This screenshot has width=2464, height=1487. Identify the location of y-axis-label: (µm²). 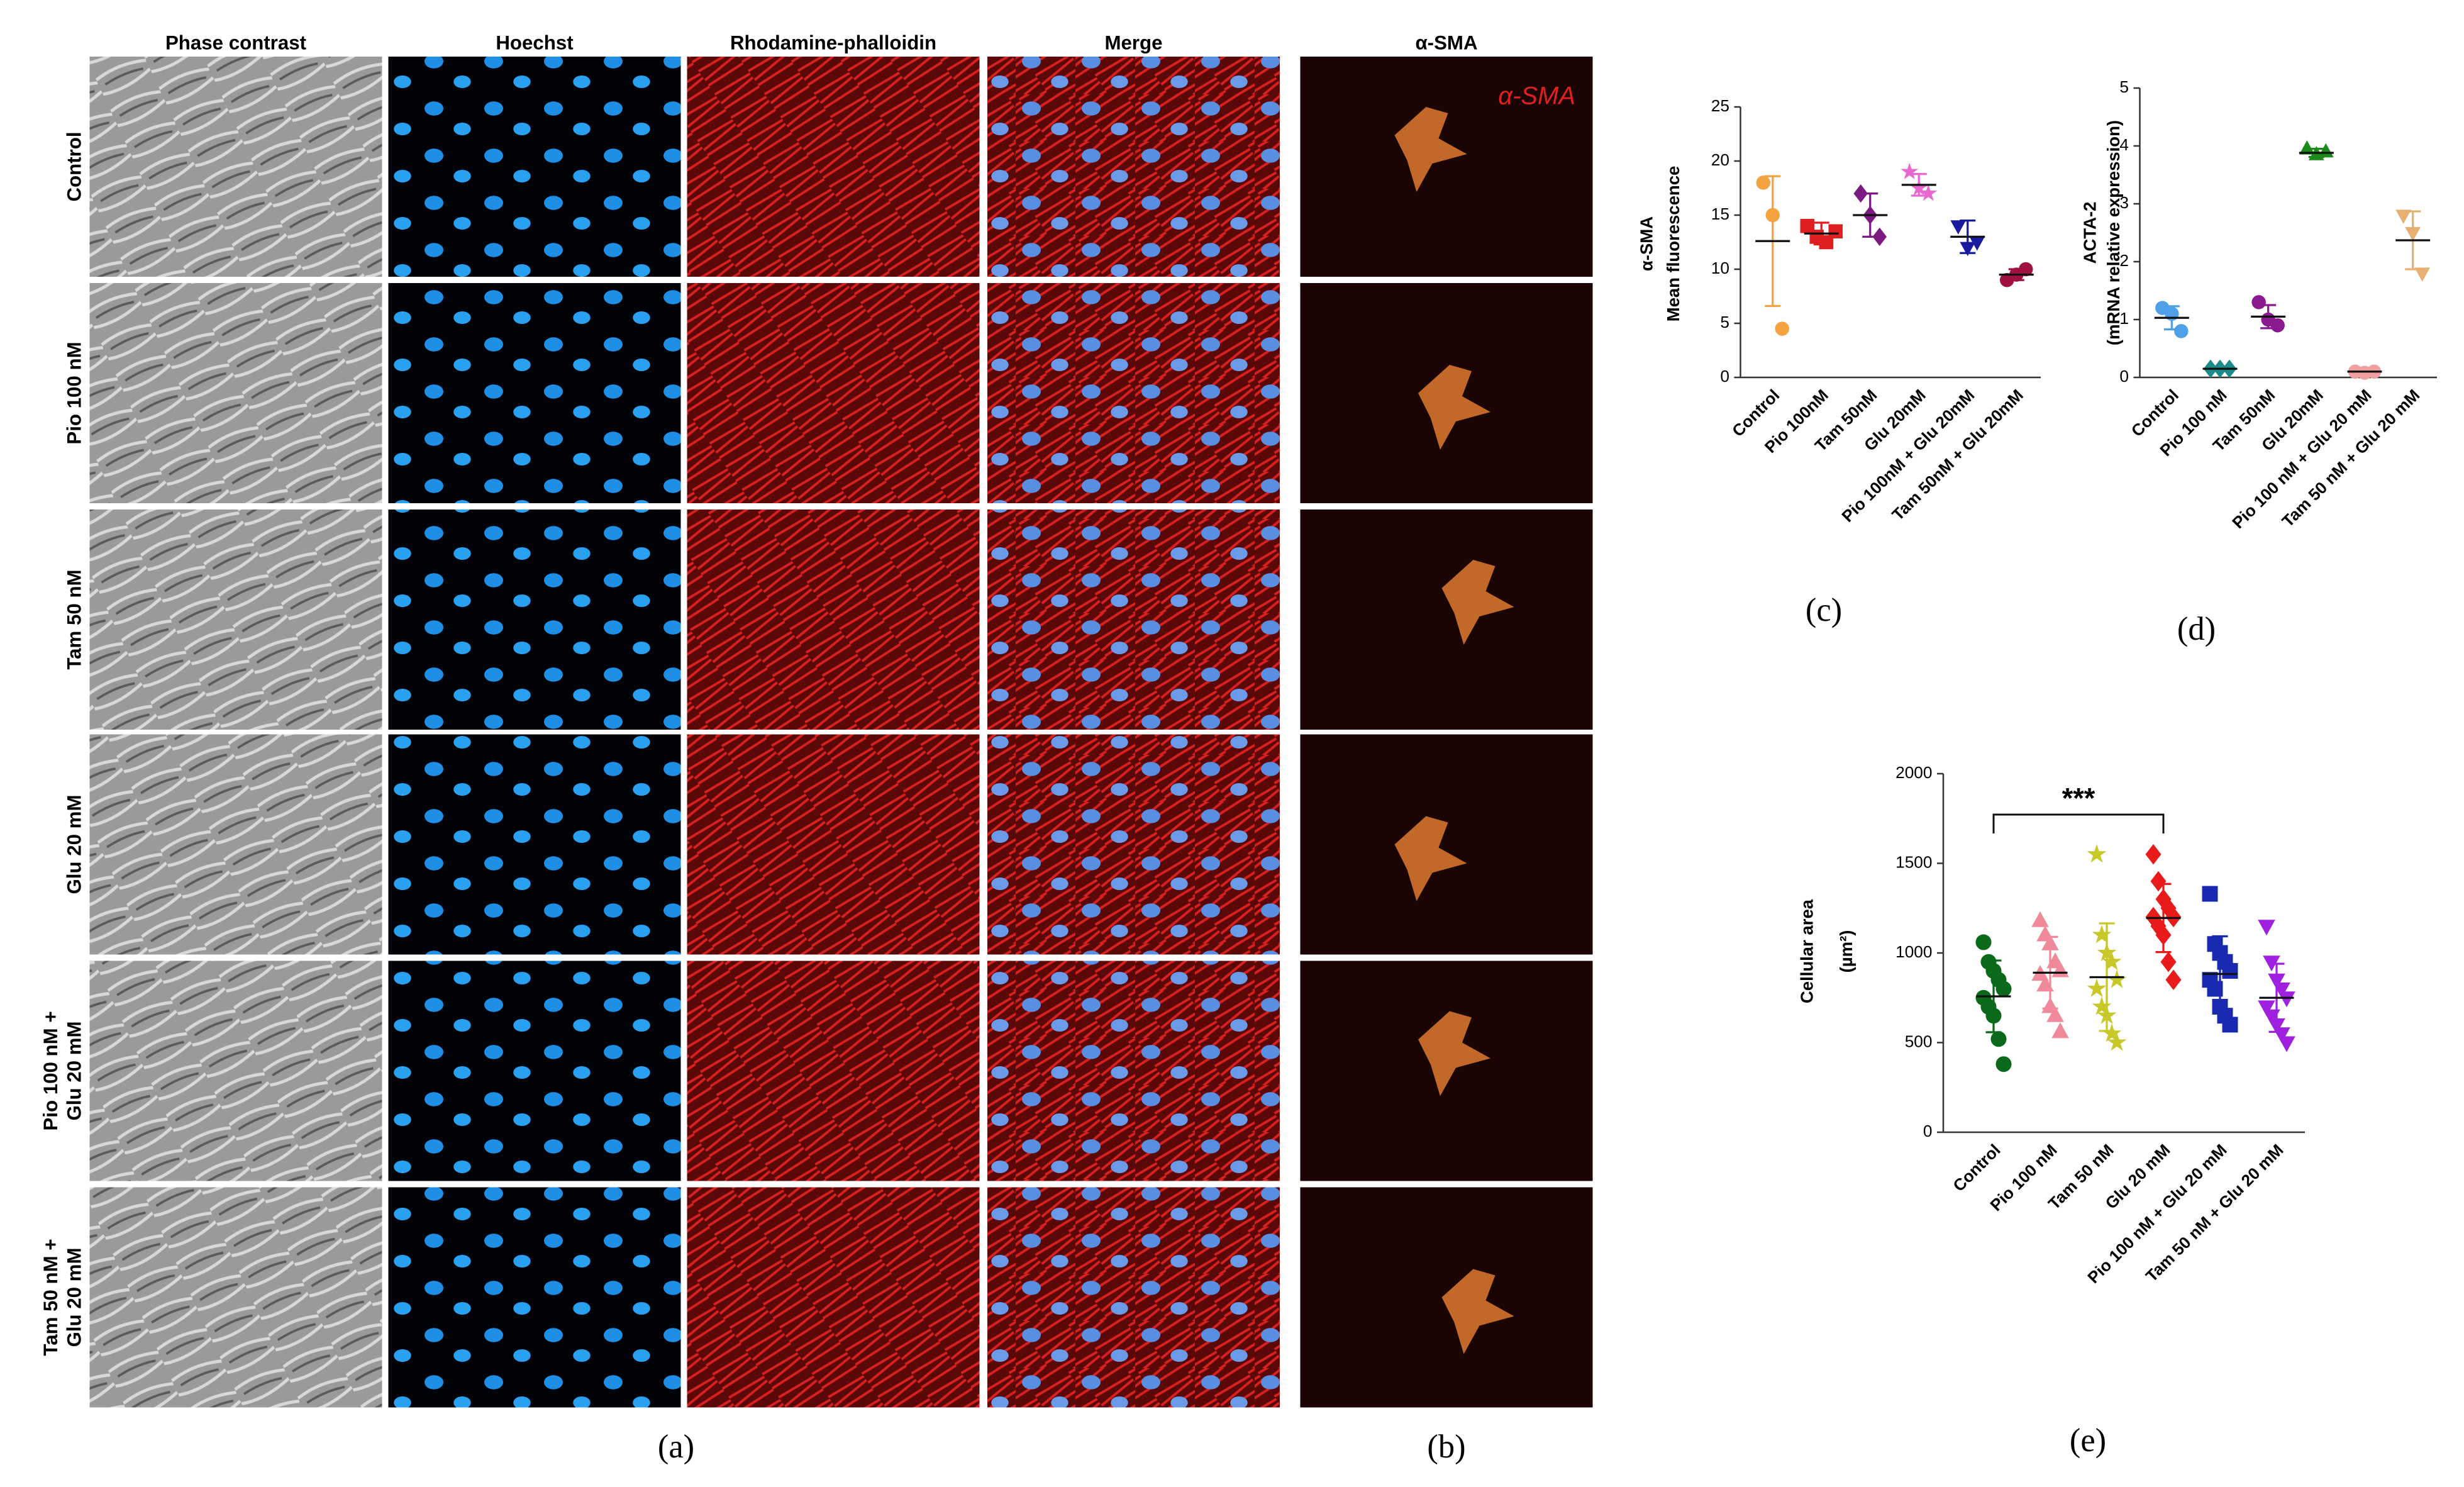
(1846, 951).